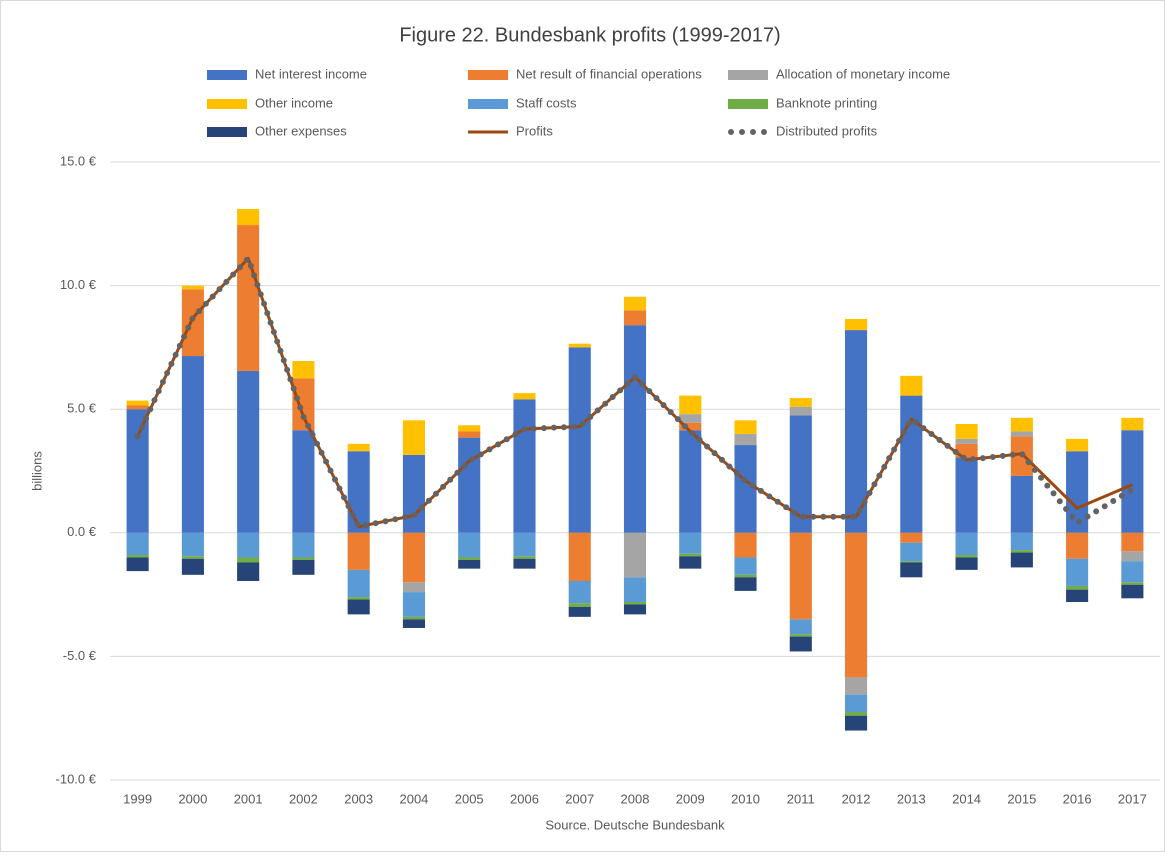 This screenshot has height=857, width=1165. What do you see at coordinates (856, 798) in the screenshot?
I see `x-tick-label: 2012` at bounding box center [856, 798].